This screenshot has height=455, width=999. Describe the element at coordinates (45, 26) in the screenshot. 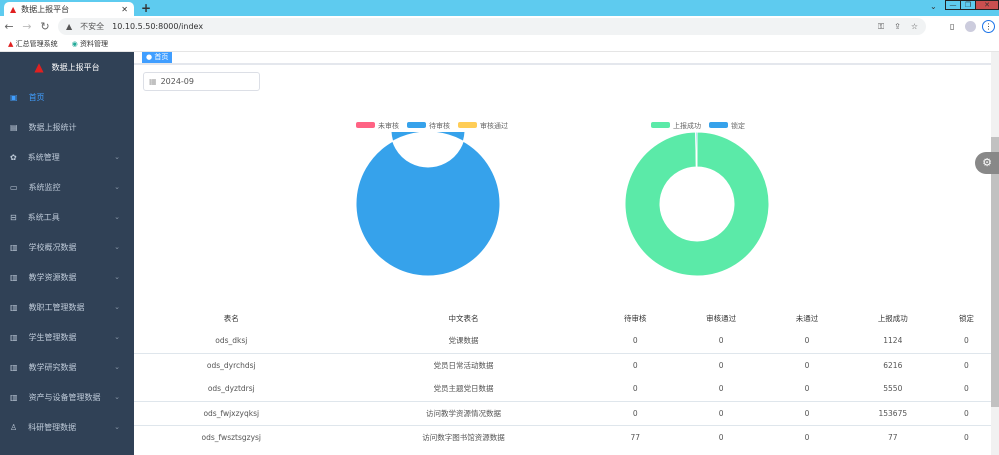

I see `reload-icon: ↻` at that location.